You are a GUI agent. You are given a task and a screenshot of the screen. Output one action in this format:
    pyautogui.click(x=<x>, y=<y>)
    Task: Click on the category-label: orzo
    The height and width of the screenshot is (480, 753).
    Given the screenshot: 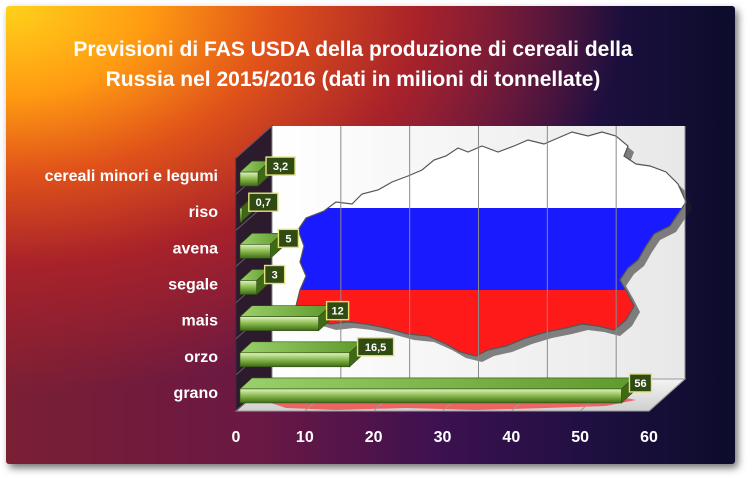 What is the action you would take?
    pyautogui.click(x=201, y=357)
    